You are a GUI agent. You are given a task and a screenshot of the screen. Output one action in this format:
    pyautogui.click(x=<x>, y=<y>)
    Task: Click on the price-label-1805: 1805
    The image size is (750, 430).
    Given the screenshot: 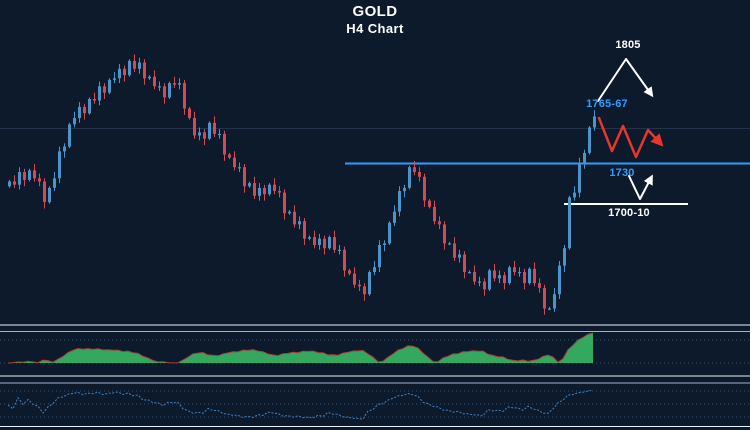 What is the action you would take?
    pyautogui.click(x=628, y=45)
    